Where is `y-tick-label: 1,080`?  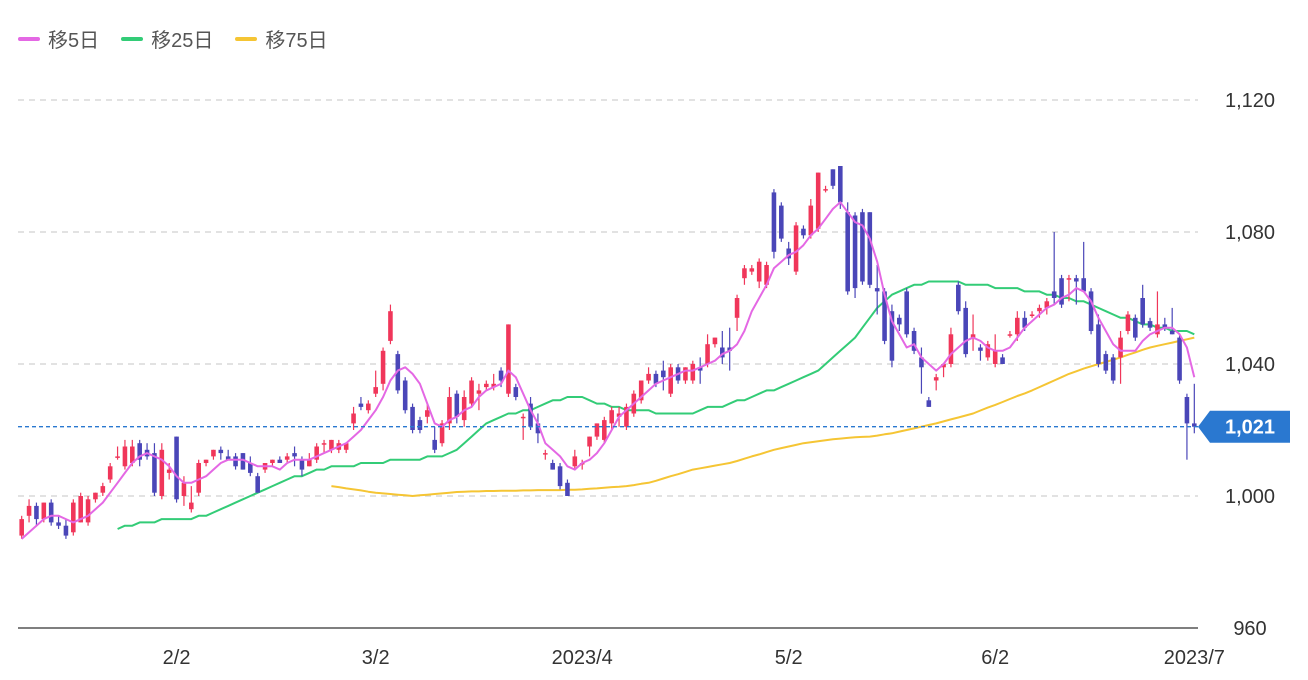
y-tick-label: 1,080 is located at coordinates (1250, 233).